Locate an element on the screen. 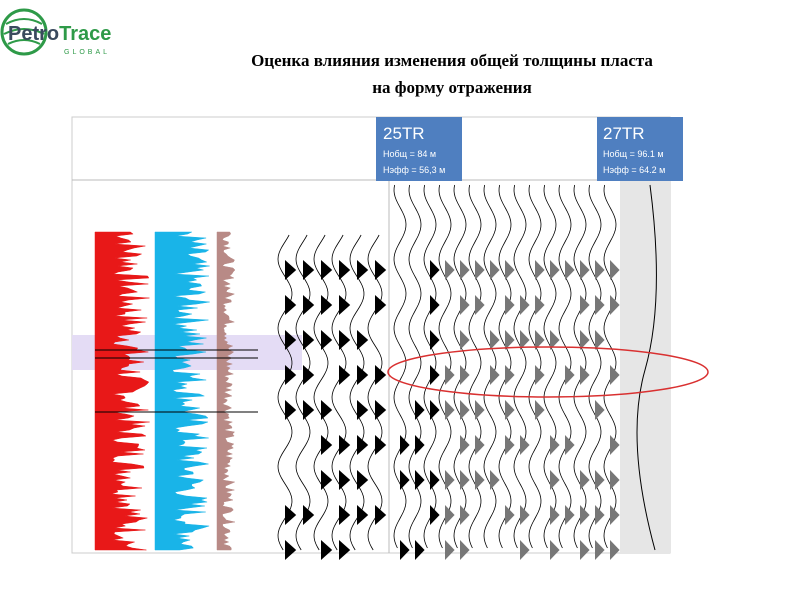 The image size is (800, 600). well-h-total: Нобщ = 84 м is located at coordinates (409, 154).